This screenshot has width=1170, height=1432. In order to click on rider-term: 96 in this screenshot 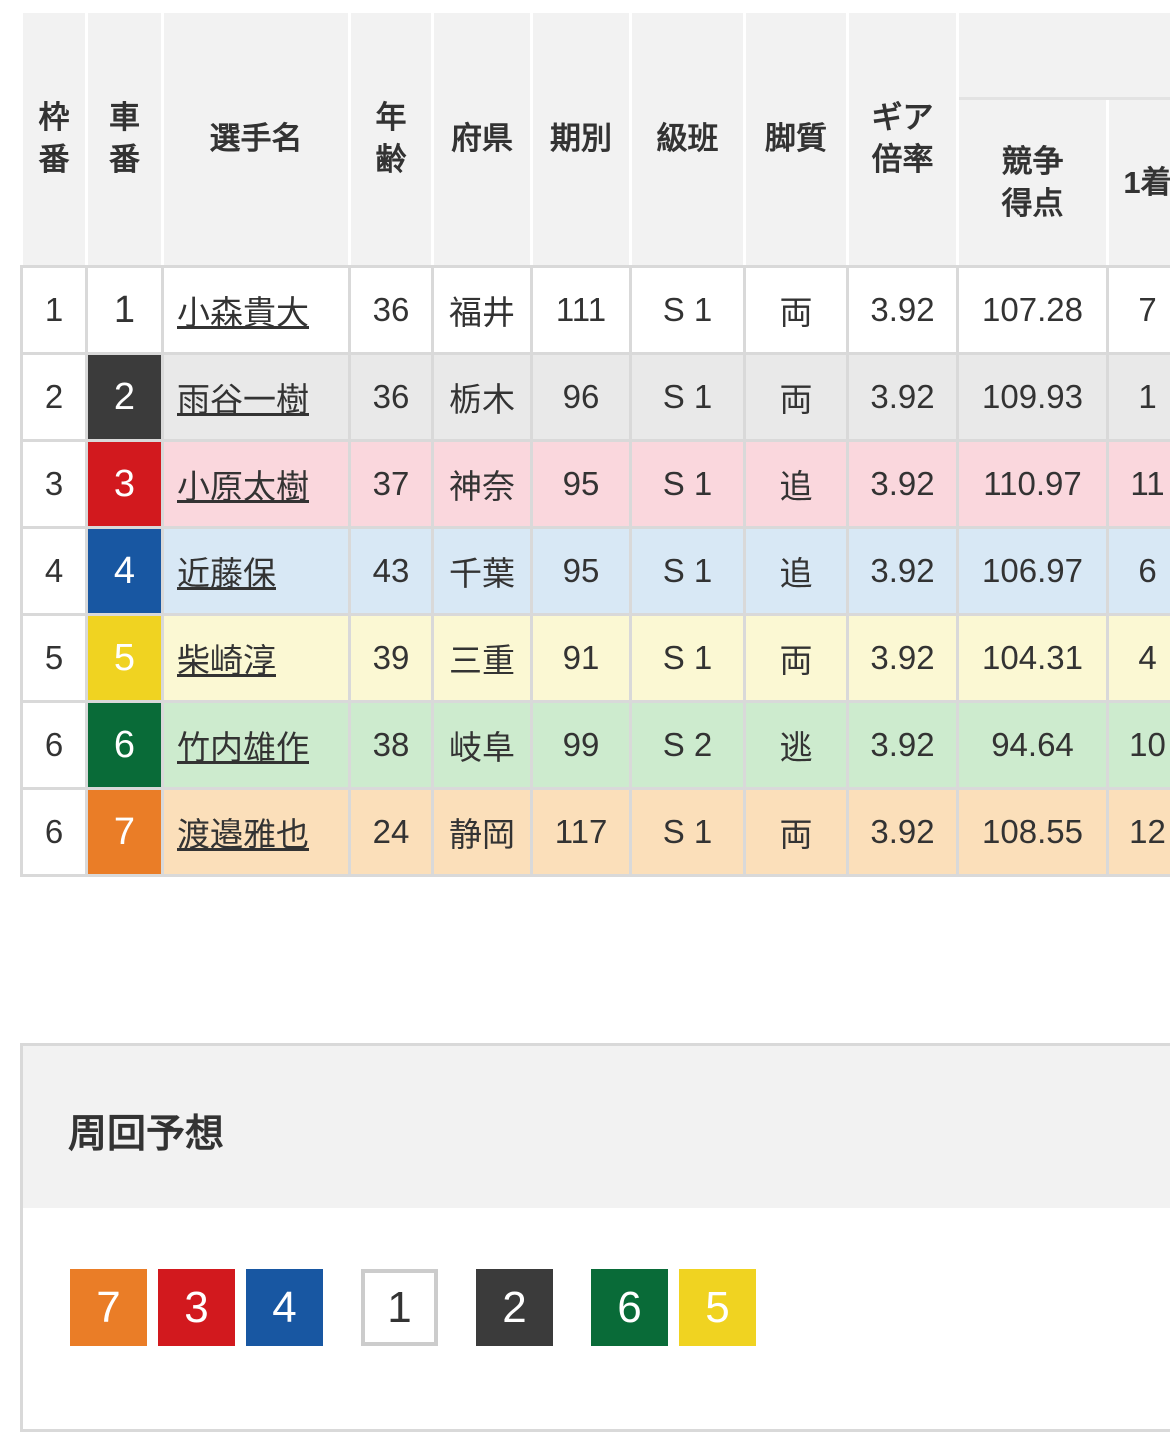, I will do `click(581, 397)`.